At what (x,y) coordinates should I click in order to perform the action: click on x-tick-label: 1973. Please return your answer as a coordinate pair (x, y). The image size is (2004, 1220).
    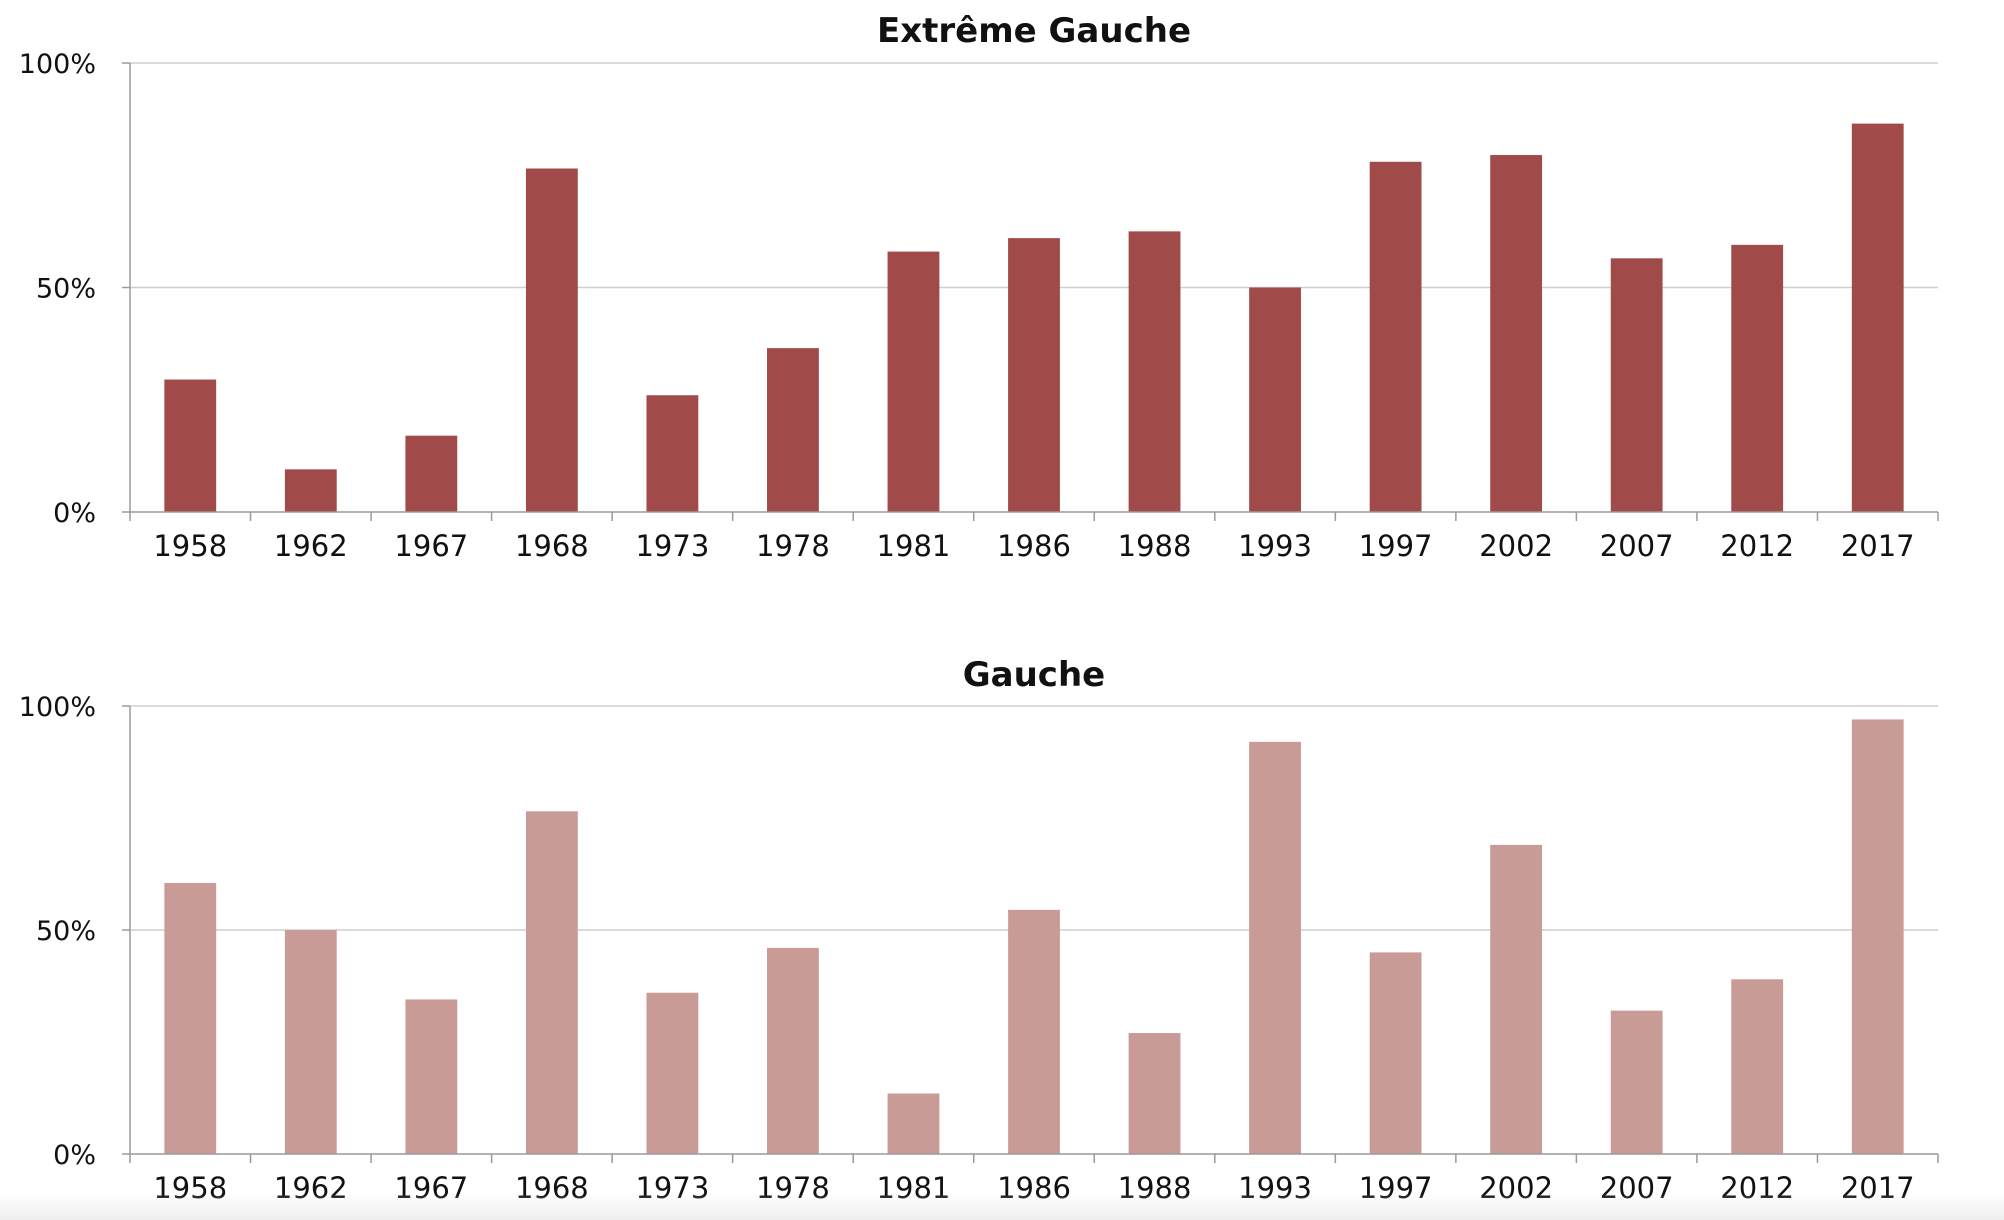
    Looking at the image, I should click on (672, 546).